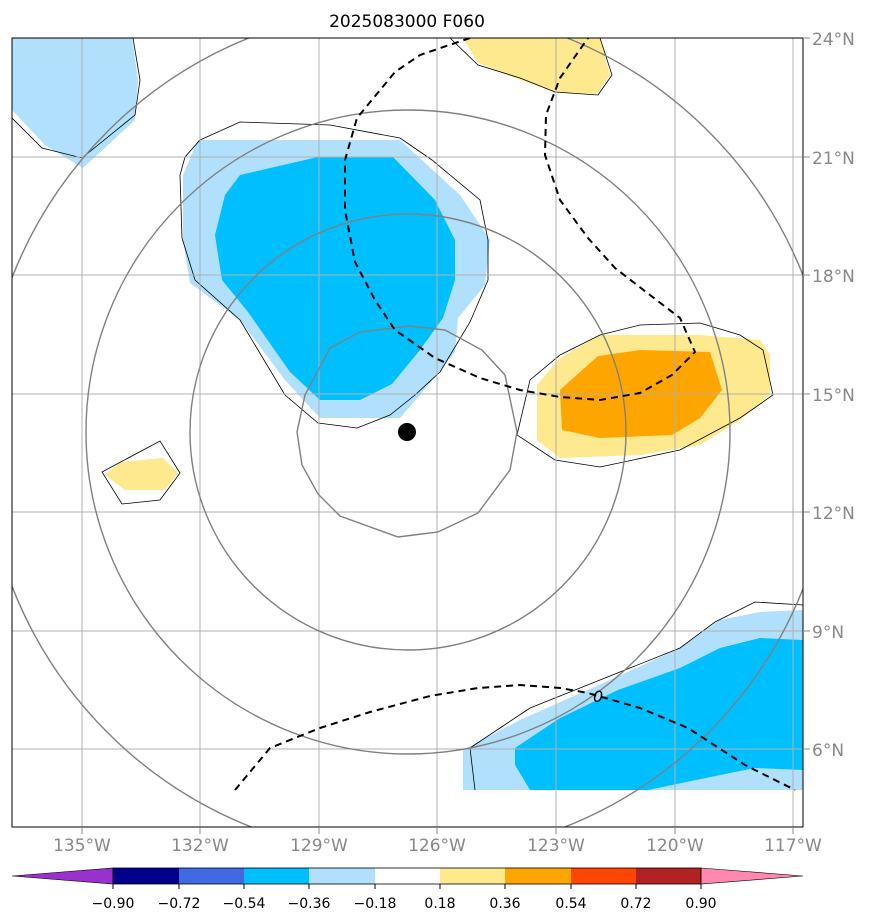  What do you see at coordinates (806, 393) in the screenshot?
I see `lat-ticks` at bounding box center [806, 393].